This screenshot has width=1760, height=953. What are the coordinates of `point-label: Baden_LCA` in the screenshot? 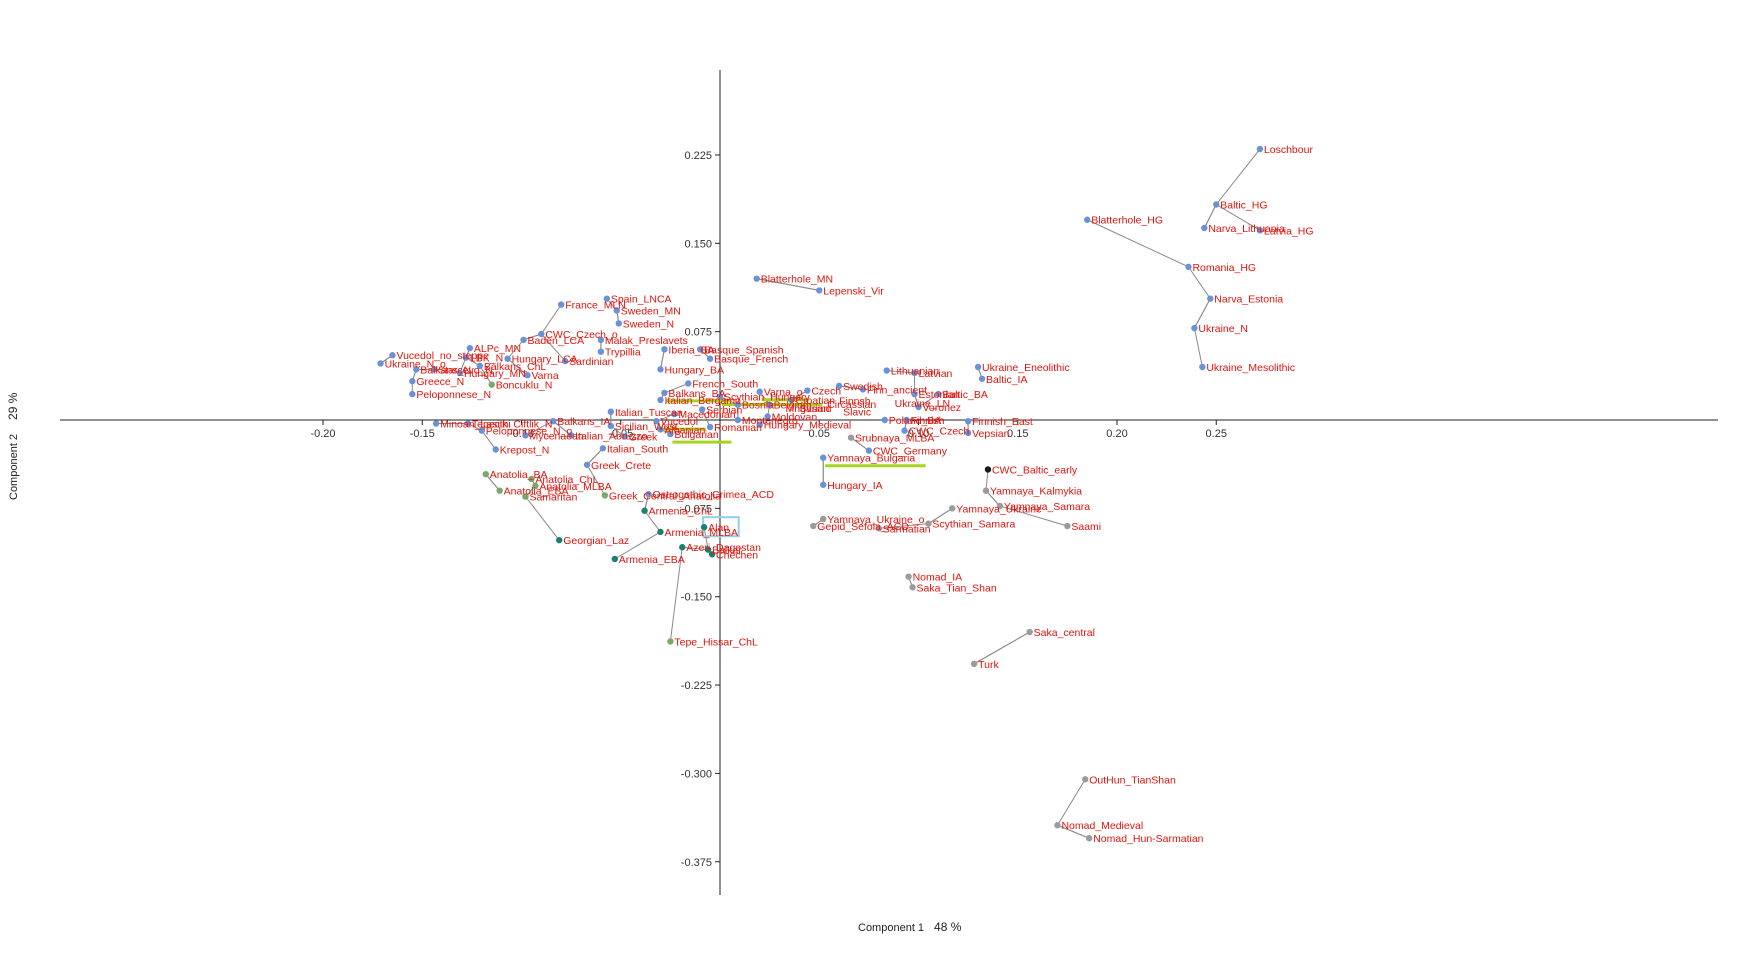 It's located at (555, 341).